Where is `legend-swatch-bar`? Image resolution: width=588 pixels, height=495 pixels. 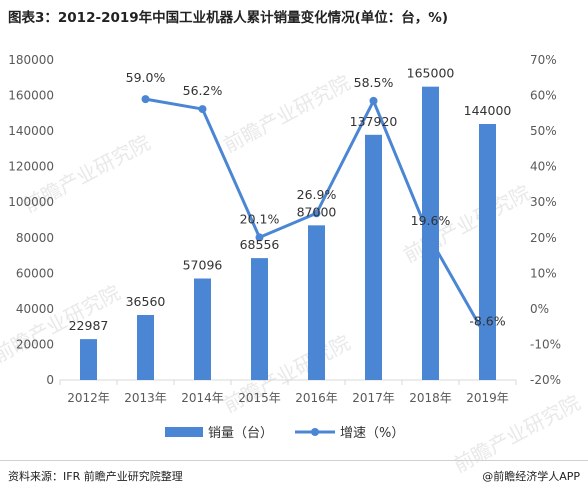
legend-swatch-bar is located at coordinates (184, 432).